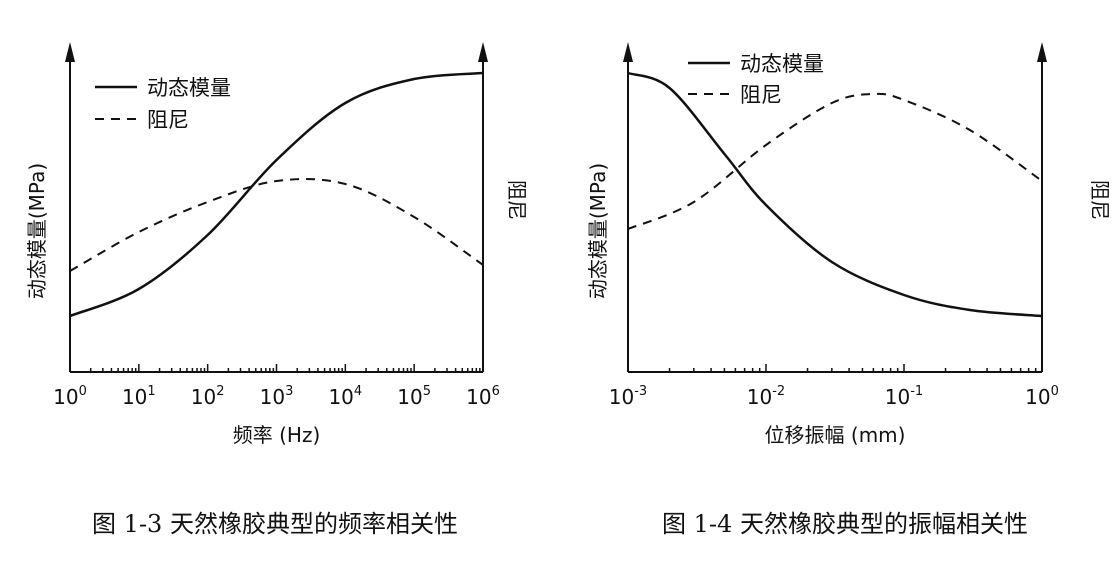  What do you see at coordinates (345, 396) in the screenshot?
I see `x-tick-label: 10⁴` at bounding box center [345, 396].